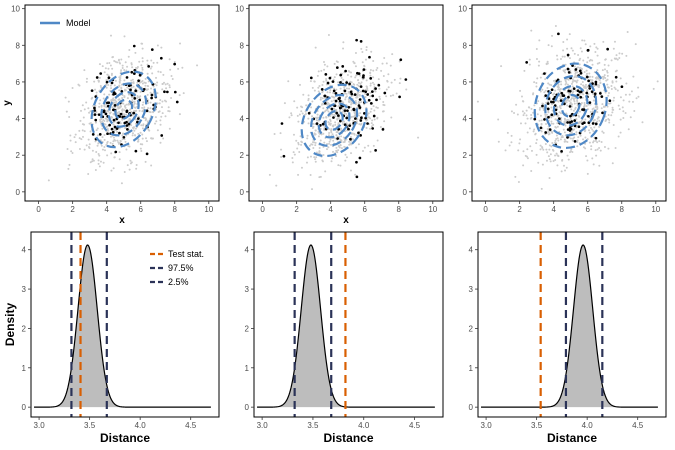 This screenshot has height=450, width=675. I want to click on y-tick-label: 1, so click(247, 368).